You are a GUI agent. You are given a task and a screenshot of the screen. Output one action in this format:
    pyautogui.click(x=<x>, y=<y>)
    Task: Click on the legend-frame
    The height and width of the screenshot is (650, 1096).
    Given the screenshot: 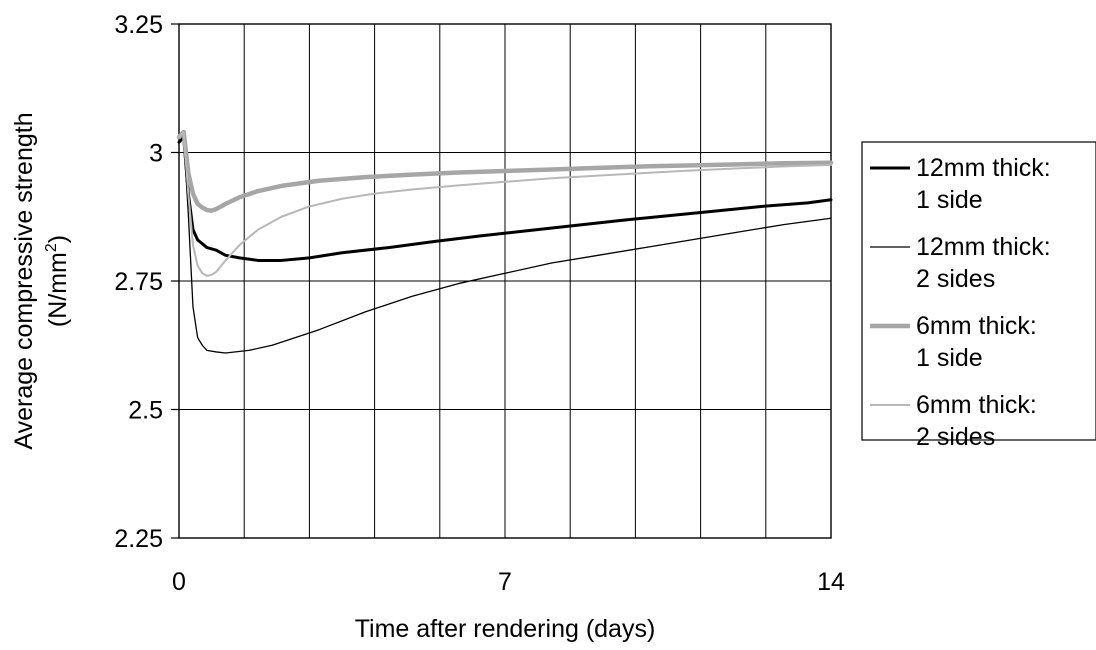 What is the action you would take?
    pyautogui.click(x=978, y=291)
    